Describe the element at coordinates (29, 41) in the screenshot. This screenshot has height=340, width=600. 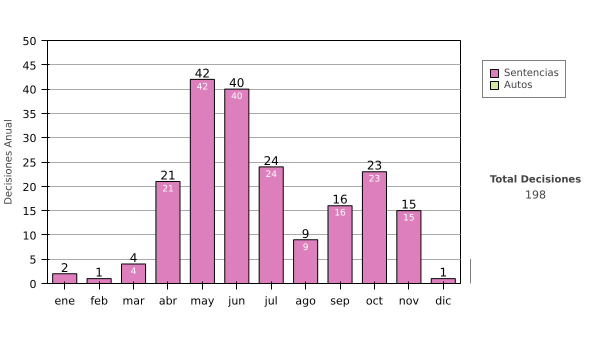
I see `y-tick-label: 50` at that location.